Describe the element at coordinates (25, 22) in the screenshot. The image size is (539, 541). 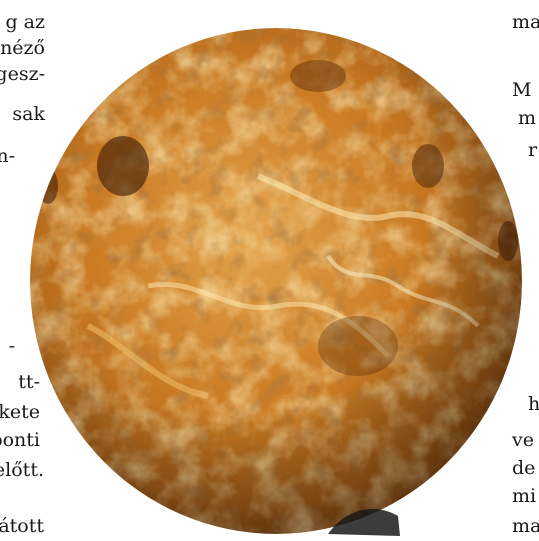
I see `left-text-line-1: g az` at that location.